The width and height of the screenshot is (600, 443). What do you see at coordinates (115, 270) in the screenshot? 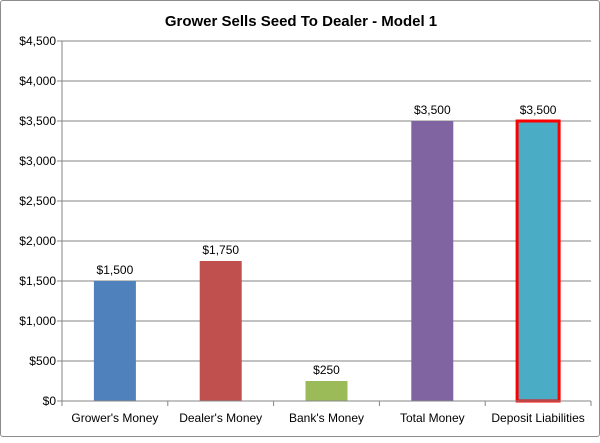
I see `data-label: $1,500` at bounding box center [115, 270].